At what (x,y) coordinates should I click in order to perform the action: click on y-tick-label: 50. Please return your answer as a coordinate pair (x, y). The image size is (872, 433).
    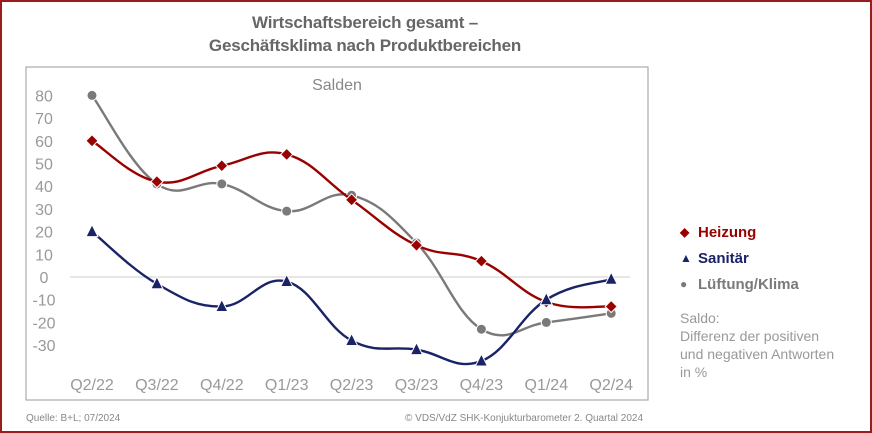
    Looking at the image, I should click on (44, 165).